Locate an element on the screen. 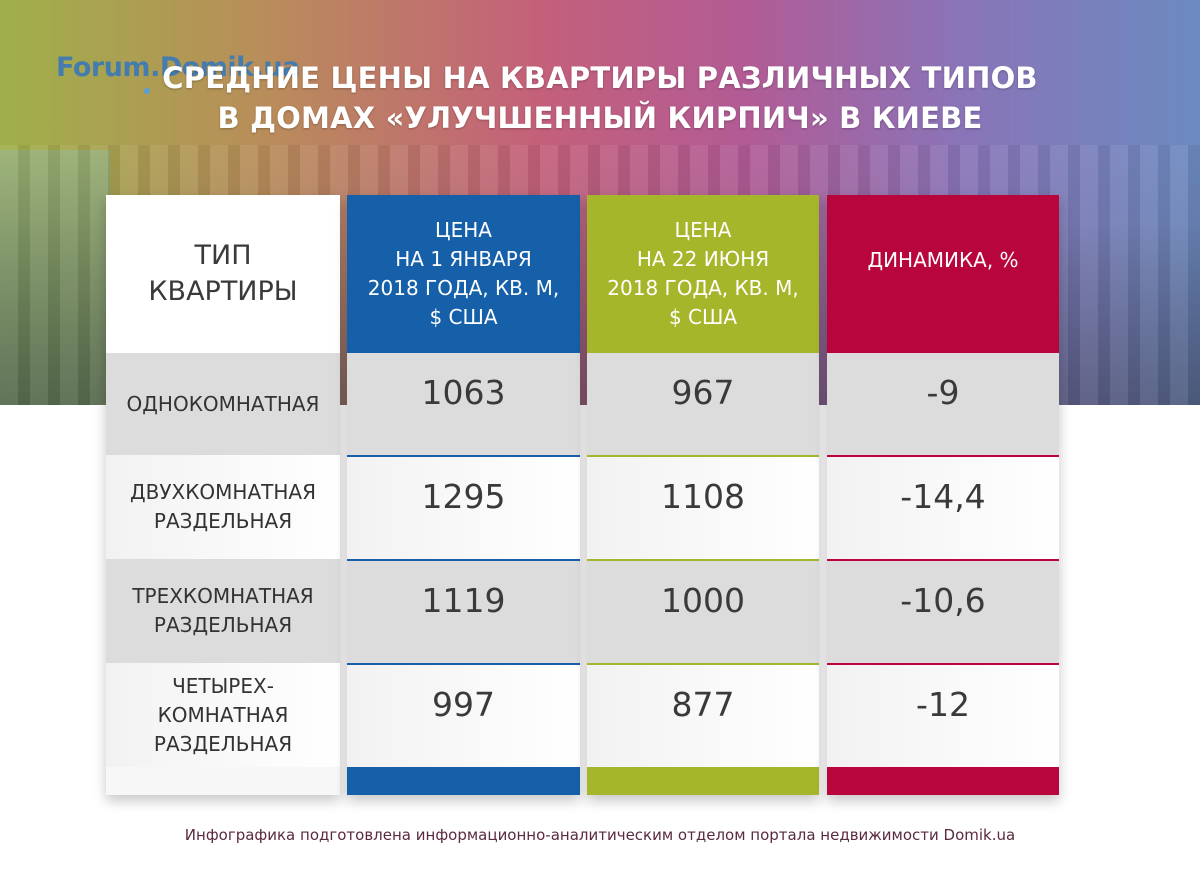 The width and height of the screenshot is (1200, 889). cell-price-jun-1: 967 is located at coordinates (703, 404).